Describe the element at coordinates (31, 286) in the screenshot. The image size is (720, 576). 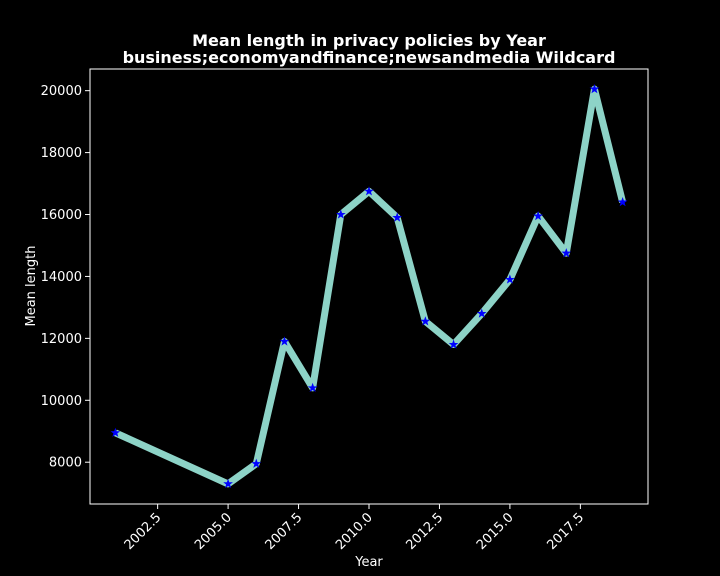
I see `y-axis-label: Mean length` at that location.